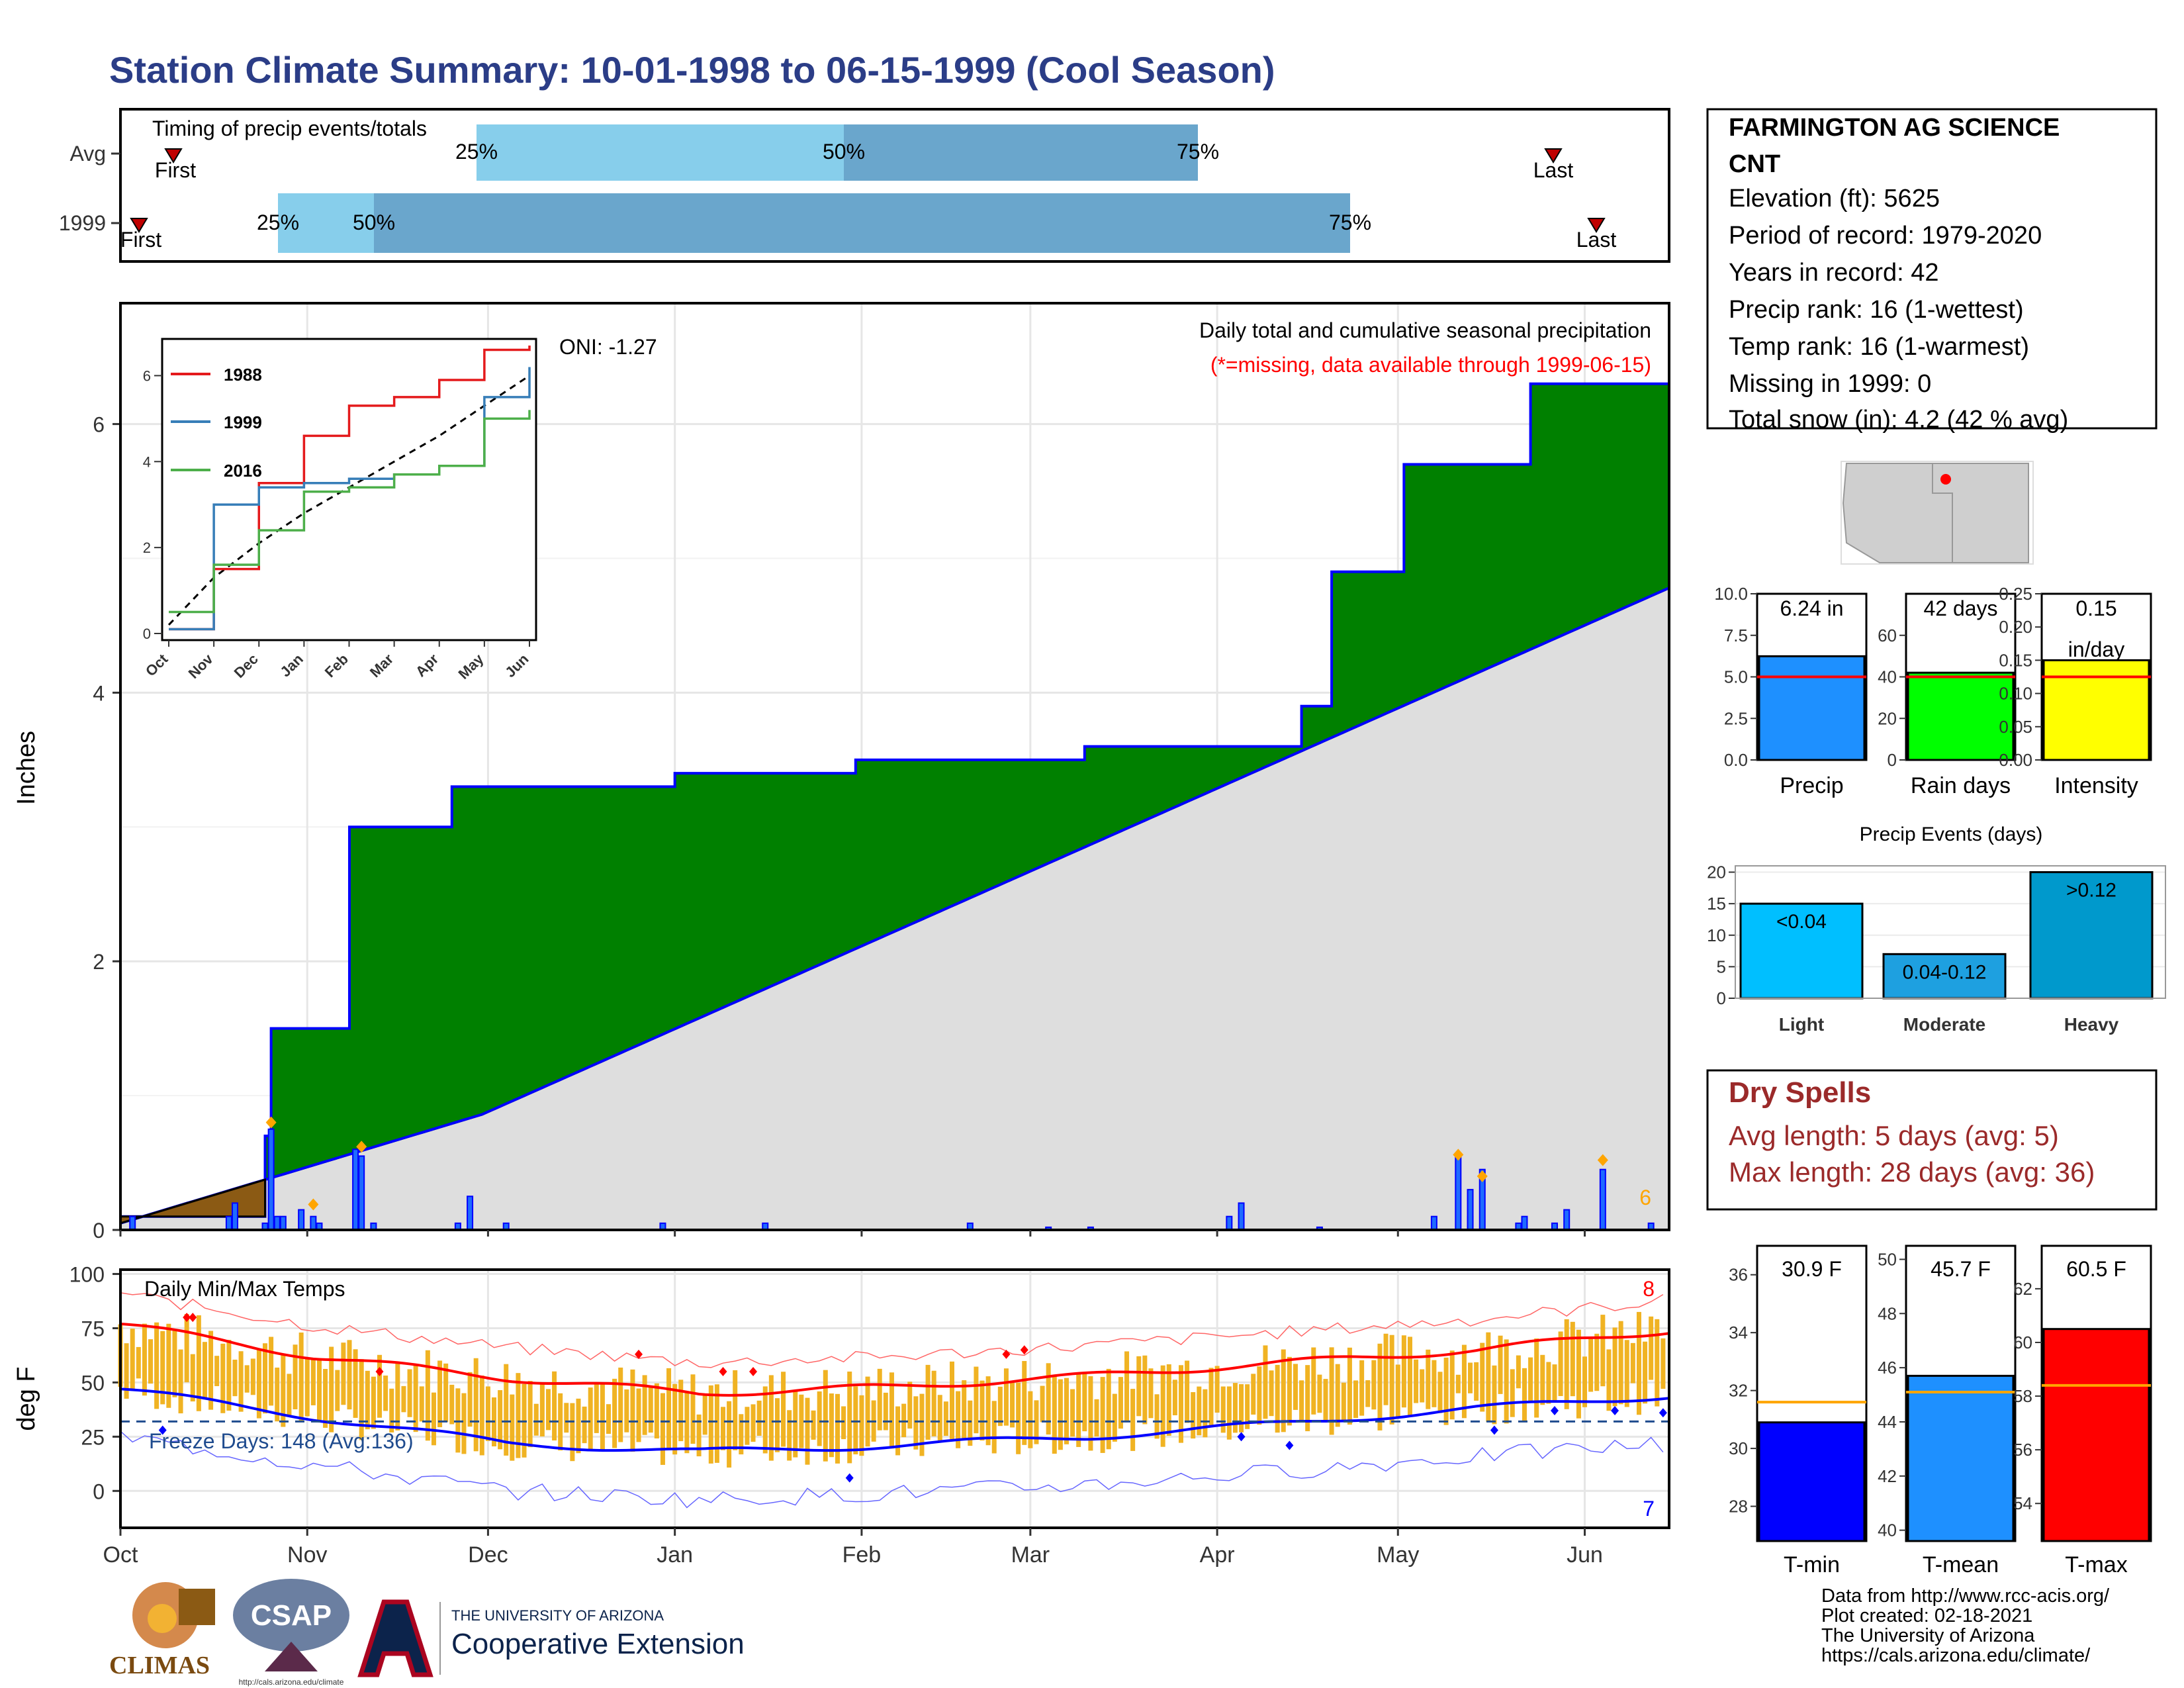 The height and width of the screenshot is (1688, 2184). I want to click on tbar-tick-label: 58, so click(2022, 1396).